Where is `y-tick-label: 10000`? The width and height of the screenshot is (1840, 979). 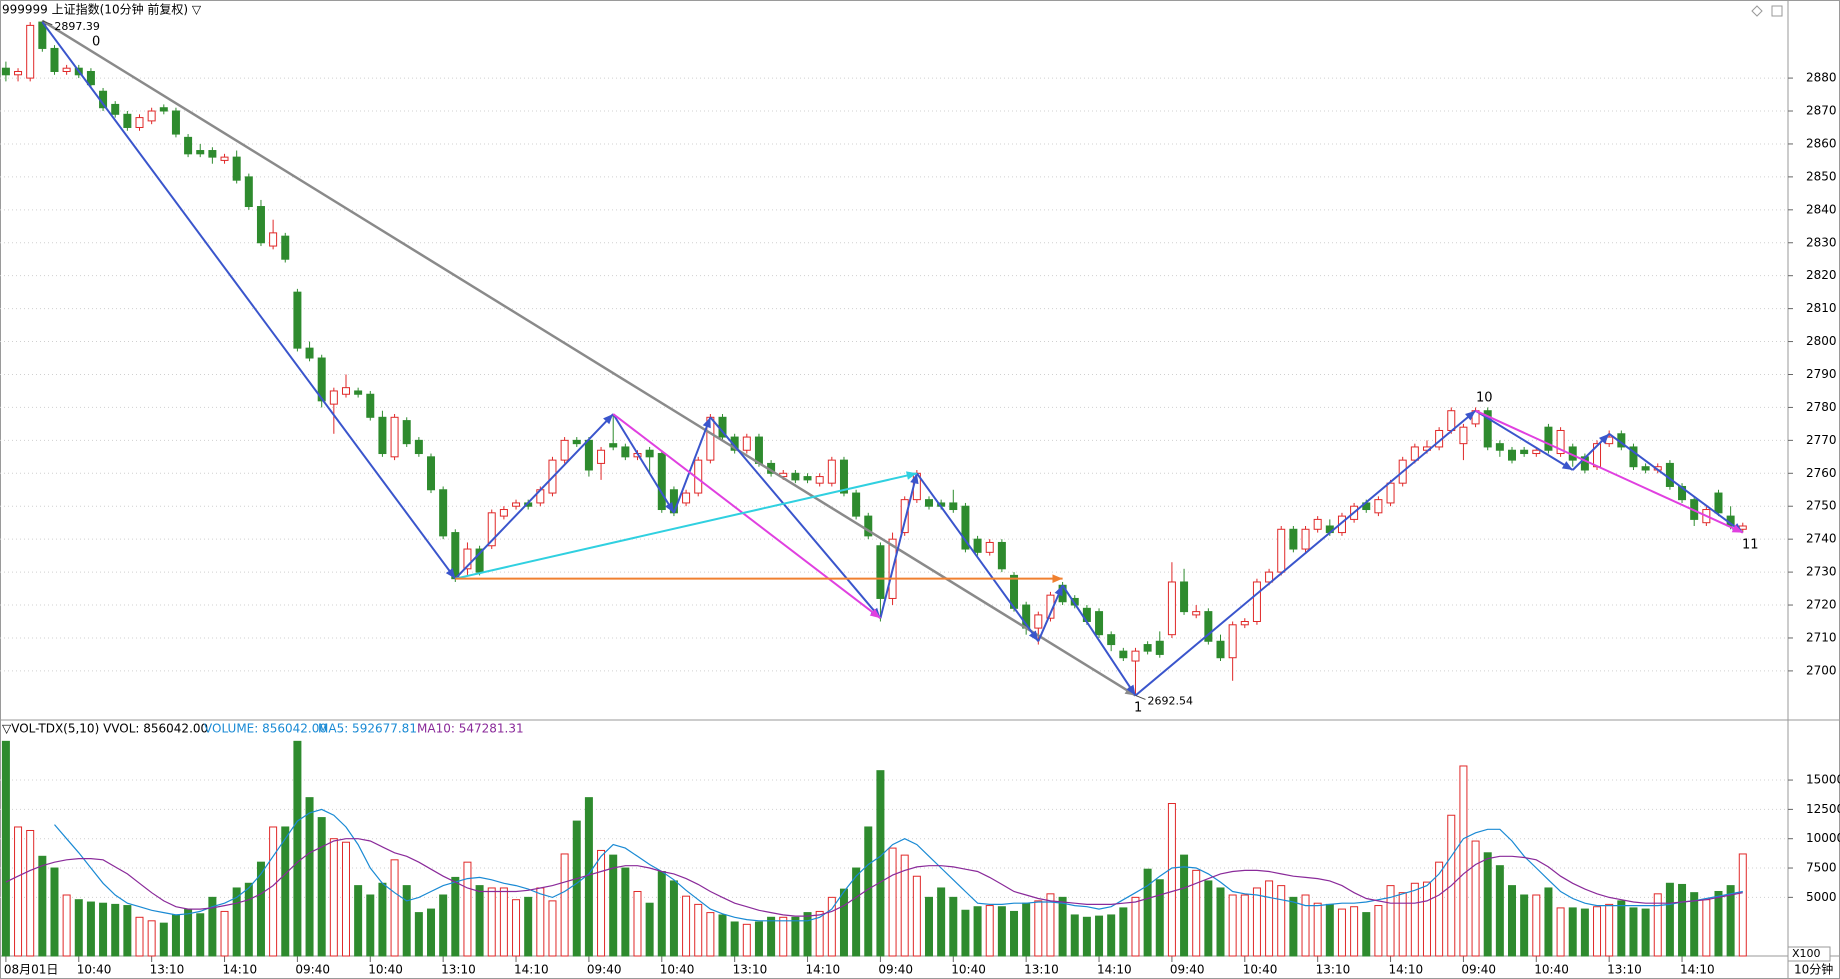 y-tick-label: 10000 is located at coordinates (1823, 838).